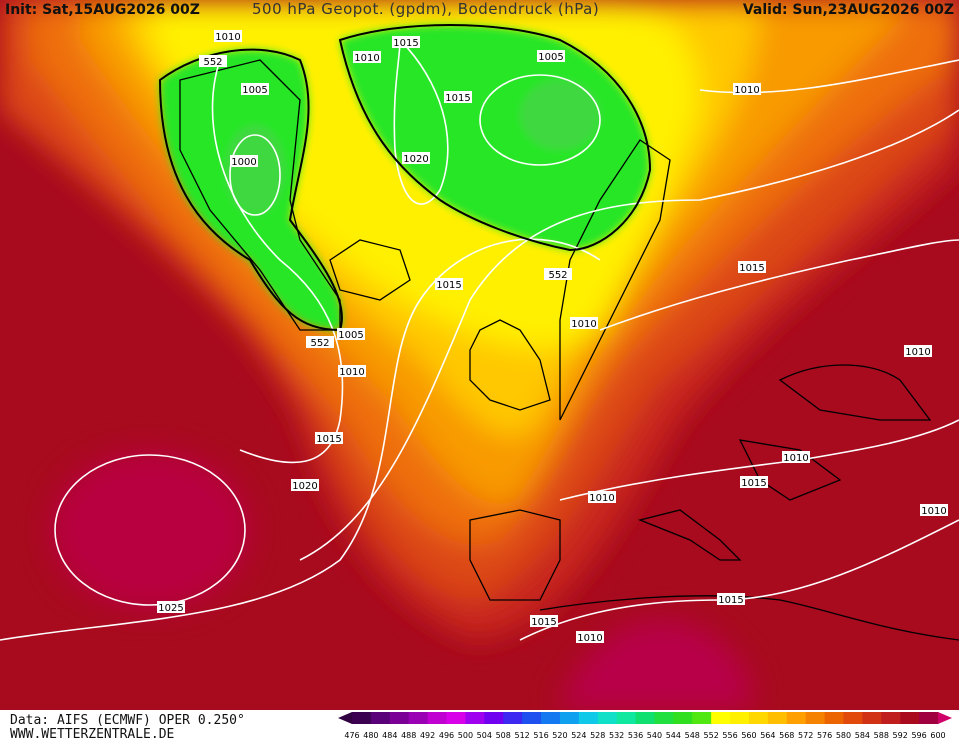  Describe the element at coordinates (540, 735) in the screenshot. I see `colorbar-label: 516` at that location.